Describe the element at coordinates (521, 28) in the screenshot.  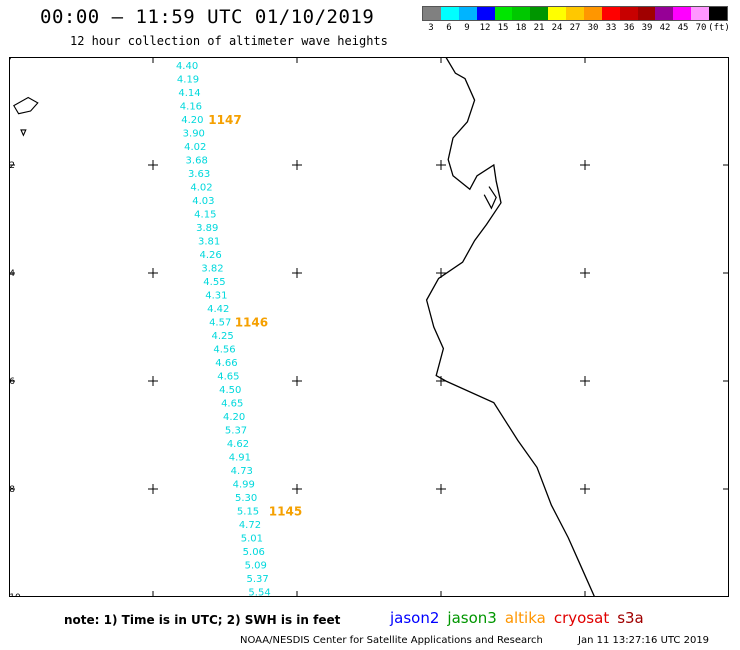
I see `legend-tick-label: 18` at that location.